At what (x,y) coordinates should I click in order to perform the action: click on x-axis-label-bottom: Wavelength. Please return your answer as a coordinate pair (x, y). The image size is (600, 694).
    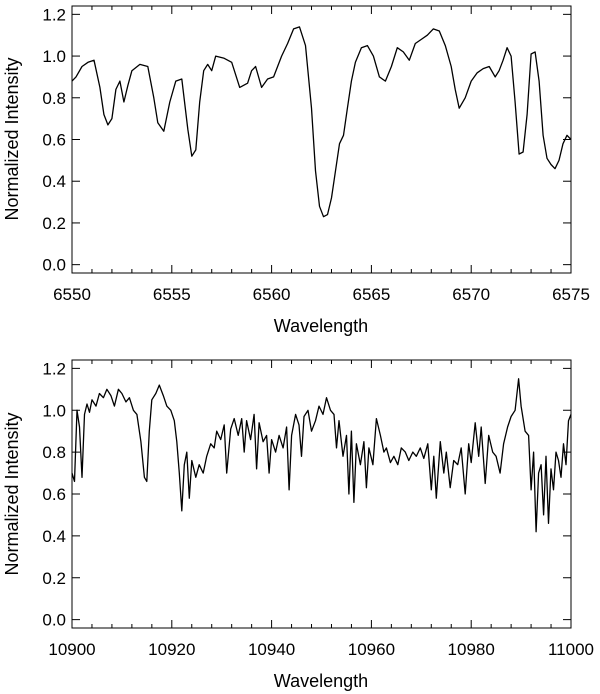
    Looking at the image, I should click on (321, 681).